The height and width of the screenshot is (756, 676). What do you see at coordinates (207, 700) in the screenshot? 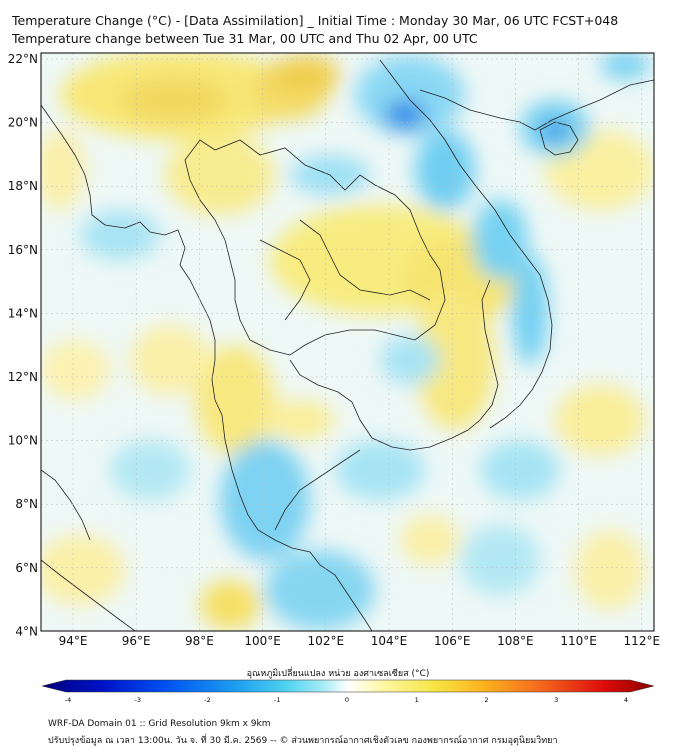
I see `colorbar-tick-label: -2` at bounding box center [207, 700].